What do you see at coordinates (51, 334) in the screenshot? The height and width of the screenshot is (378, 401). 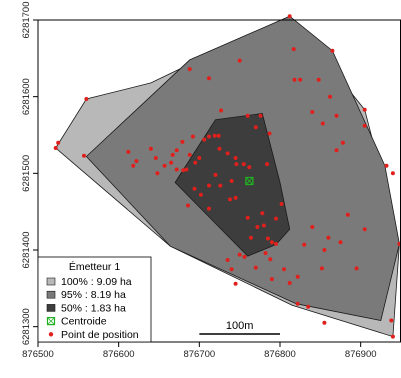 I see `legend-point-symbol` at bounding box center [51, 334].